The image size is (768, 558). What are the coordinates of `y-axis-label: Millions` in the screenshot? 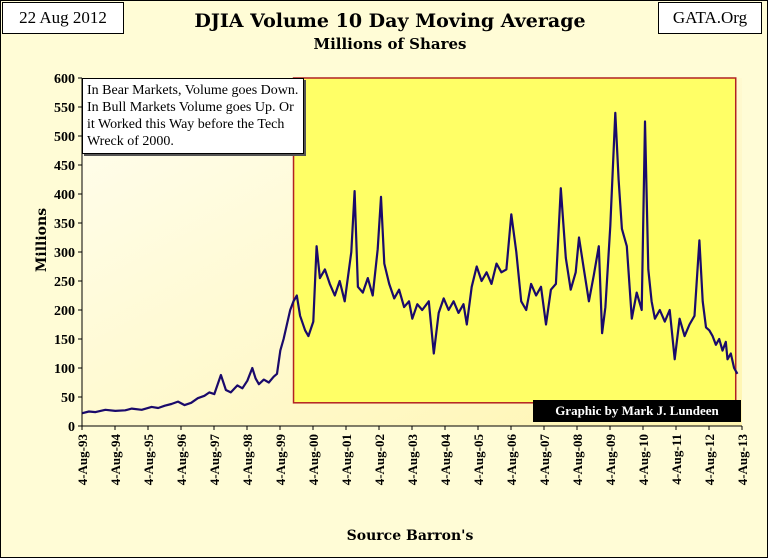 It's located at (42, 240).